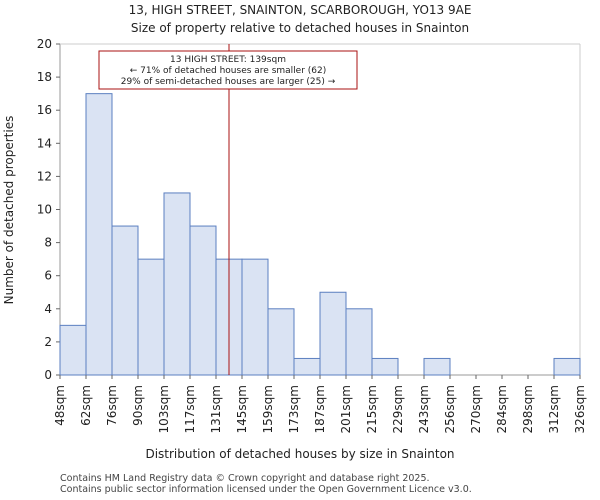 This screenshot has height=500, width=600. I want to click on x-tick-label: 62sqm, so click(86, 405).